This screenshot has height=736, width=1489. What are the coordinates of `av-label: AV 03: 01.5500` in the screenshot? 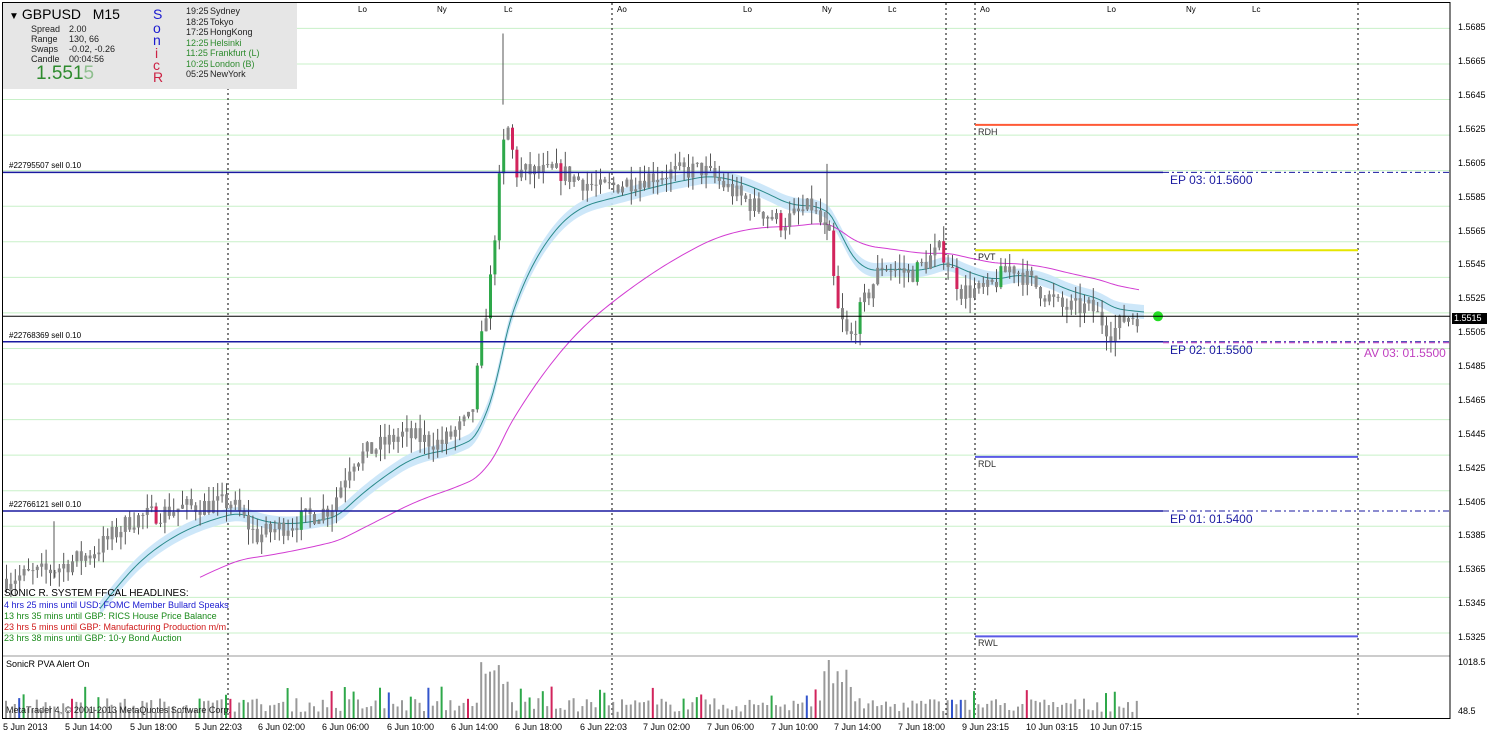 It's located at (1405, 353).